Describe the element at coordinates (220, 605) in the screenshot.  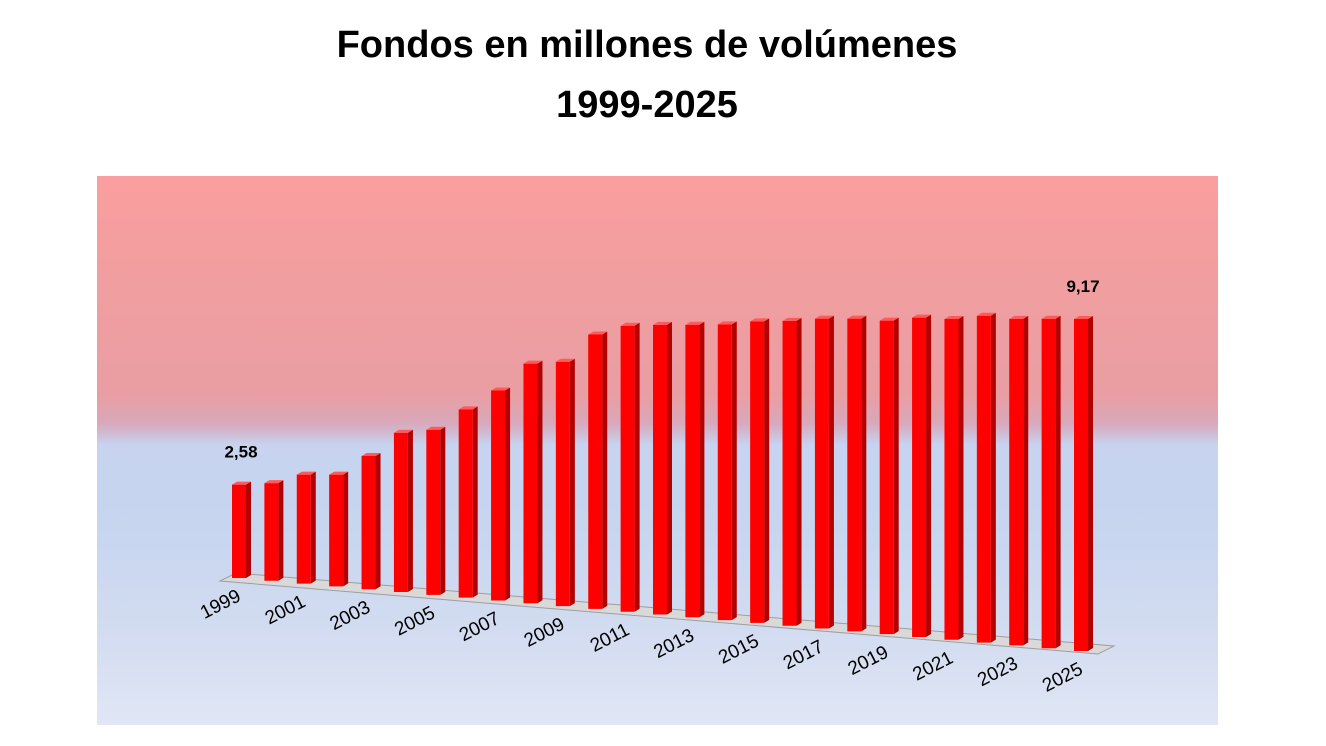
I see `x-tick-label-1999: 1999` at that location.